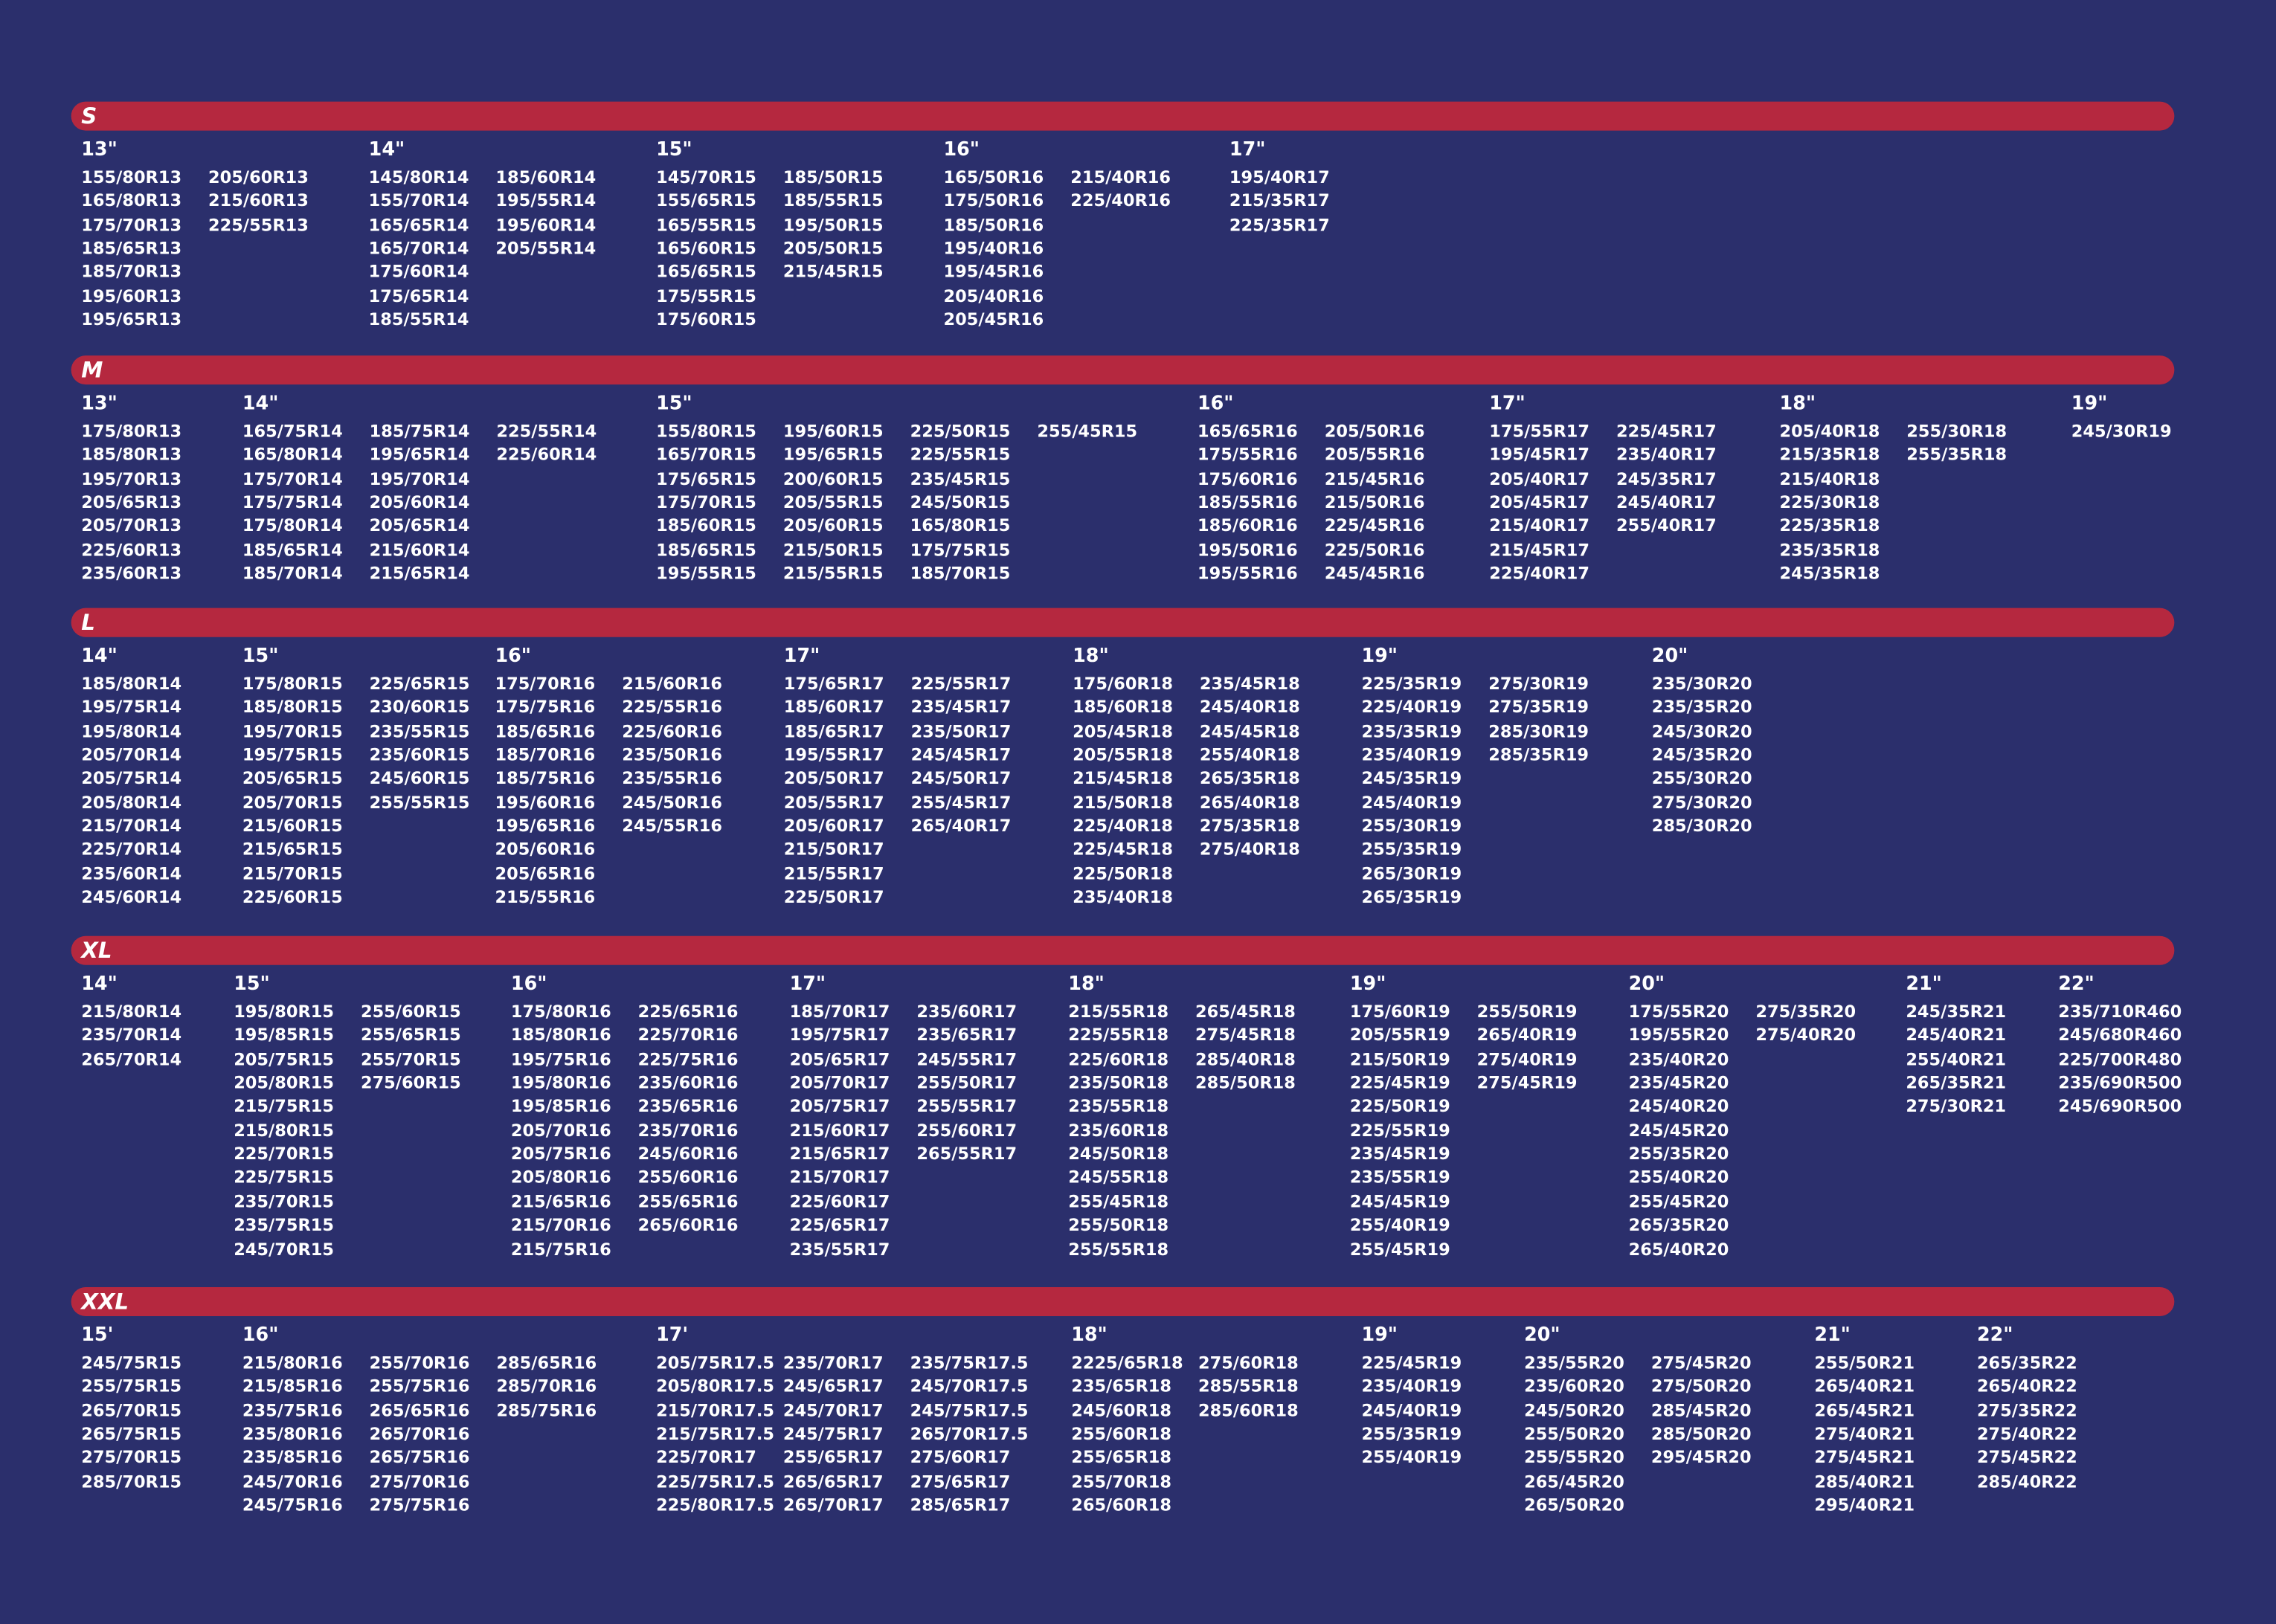 The width and height of the screenshot is (2276, 1624). What do you see at coordinates (1123, 116) in the screenshot?
I see `section-bar: S` at bounding box center [1123, 116].